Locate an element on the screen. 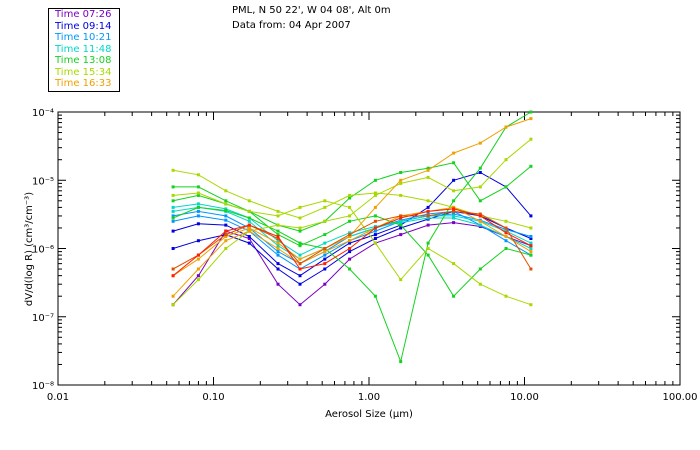 The image size is (700, 450). header-date: Data from: 04 Apr 2007 is located at coordinates (291, 25).